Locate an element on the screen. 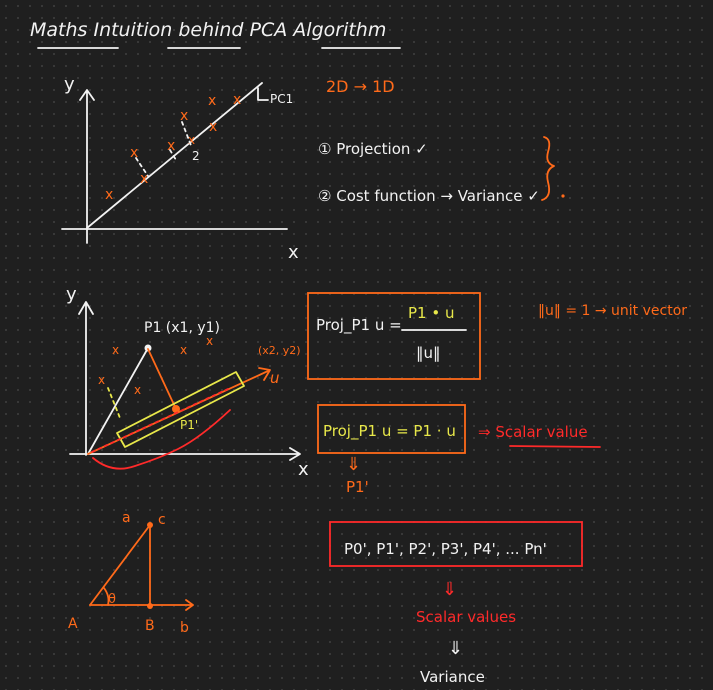  graph2-p2-label: (x2, y2) is located at coordinates (279, 350).